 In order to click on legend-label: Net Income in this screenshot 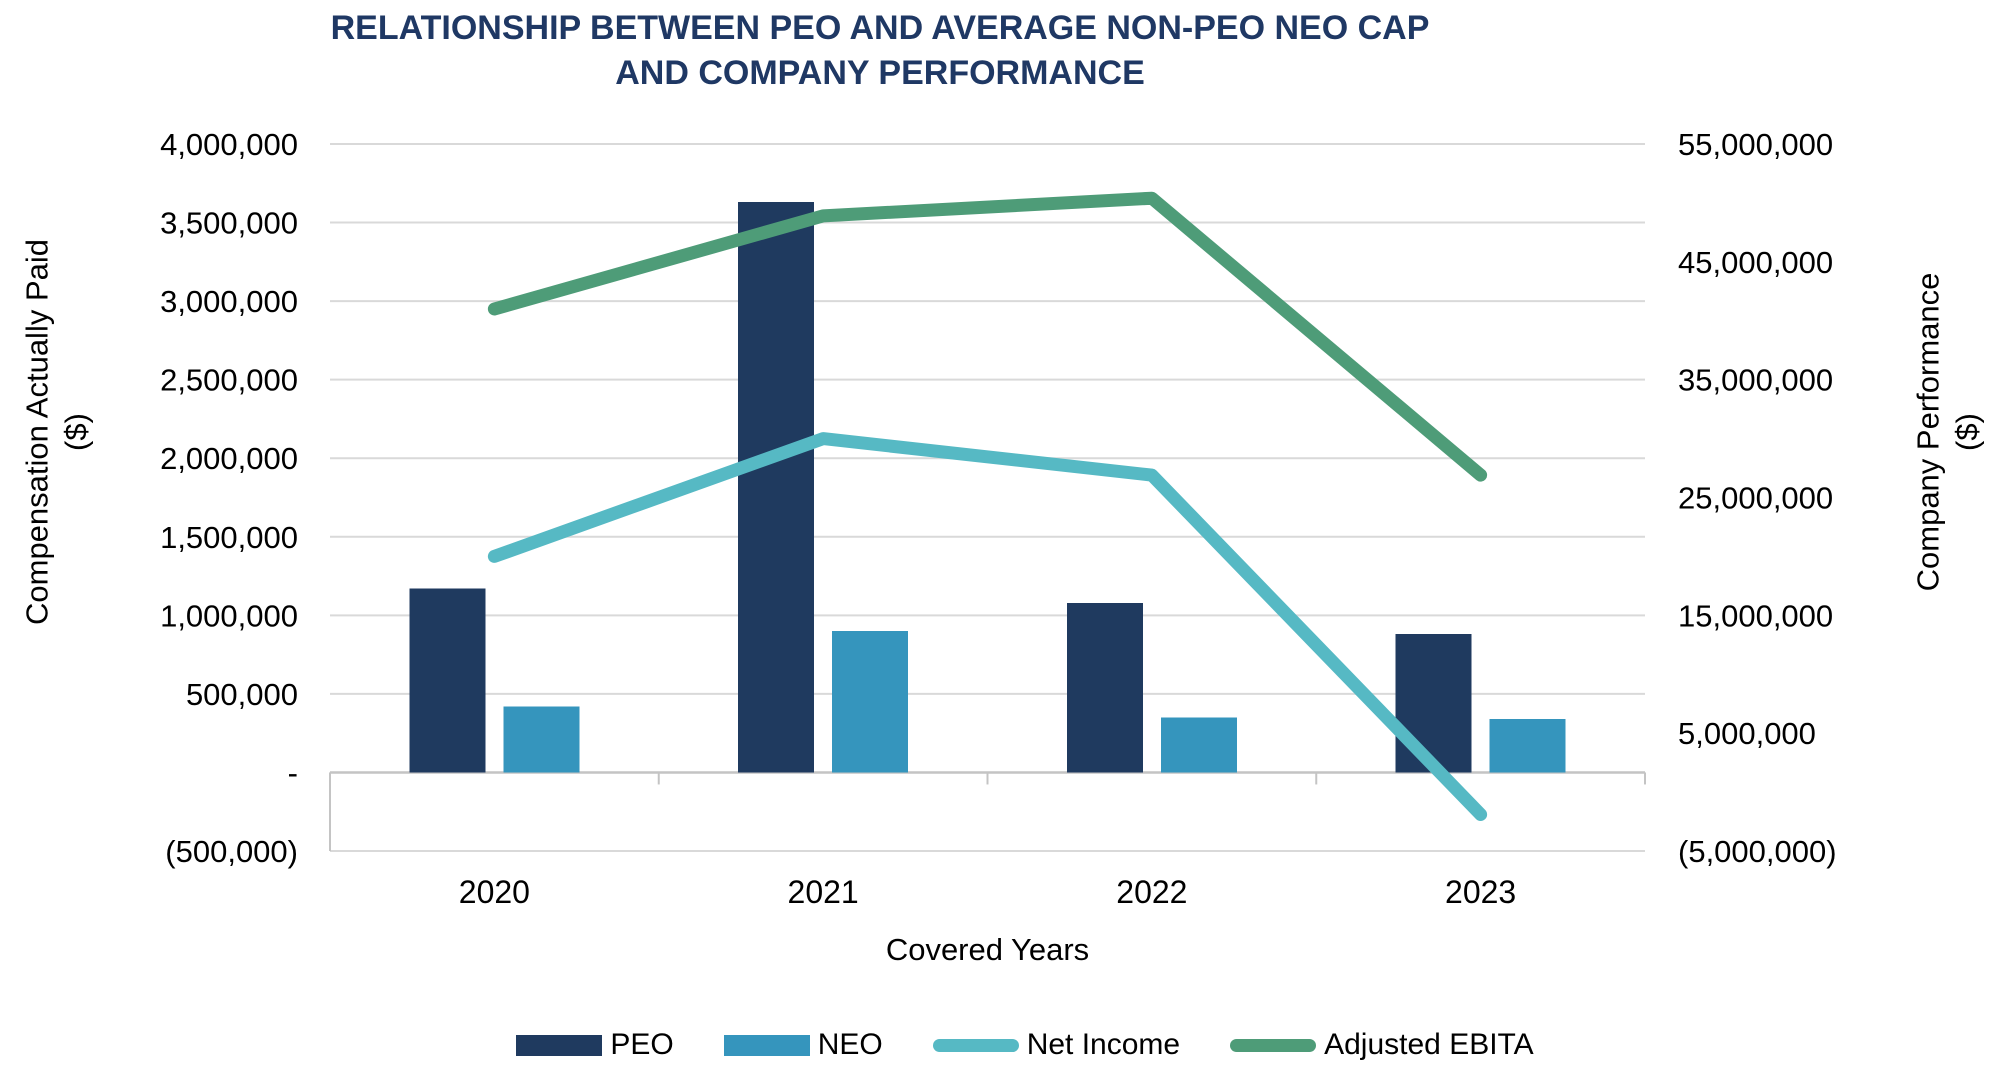, I will do `click(1103, 1044)`.